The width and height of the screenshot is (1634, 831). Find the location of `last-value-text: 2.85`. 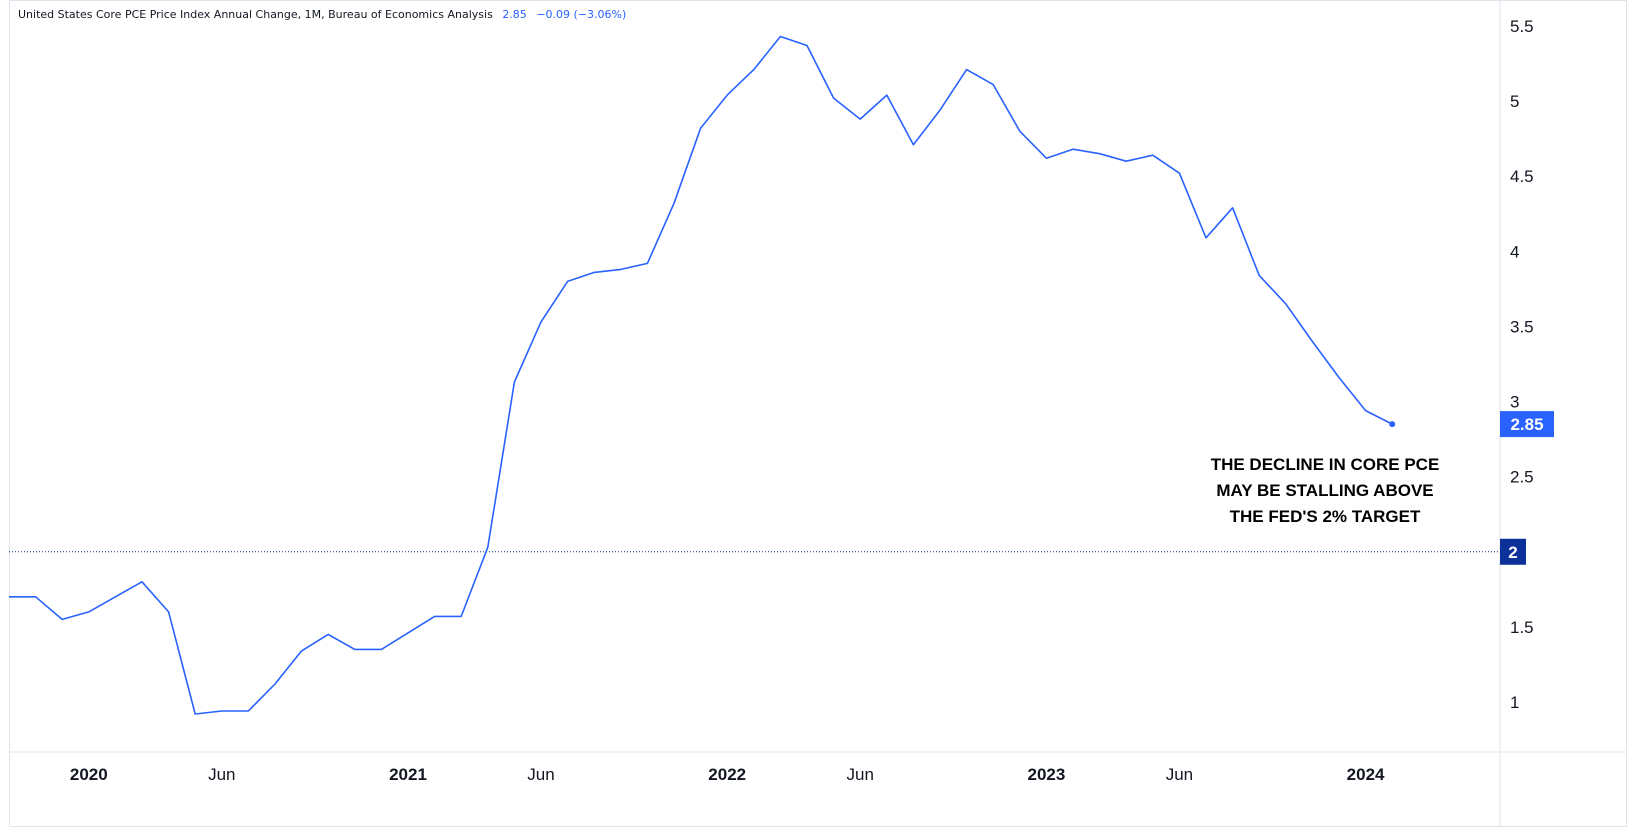

last-value-text: 2.85 is located at coordinates (514, 14).